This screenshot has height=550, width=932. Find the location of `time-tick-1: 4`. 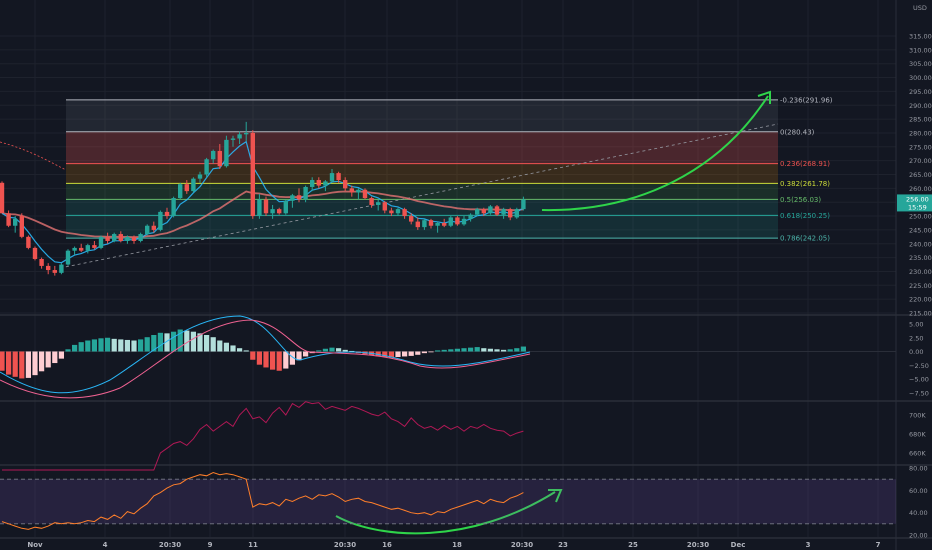

time-tick-1: 4 is located at coordinates (105, 545).